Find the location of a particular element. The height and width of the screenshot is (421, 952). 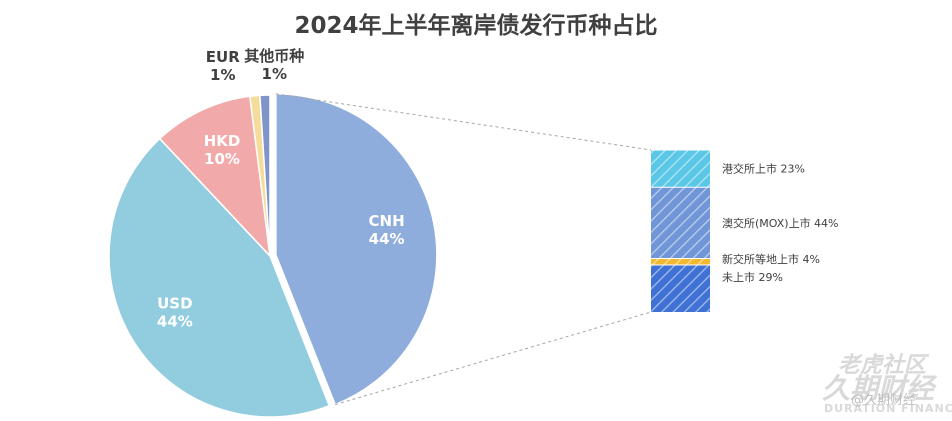

slice-label-hkd: HKD is located at coordinates (222, 141).